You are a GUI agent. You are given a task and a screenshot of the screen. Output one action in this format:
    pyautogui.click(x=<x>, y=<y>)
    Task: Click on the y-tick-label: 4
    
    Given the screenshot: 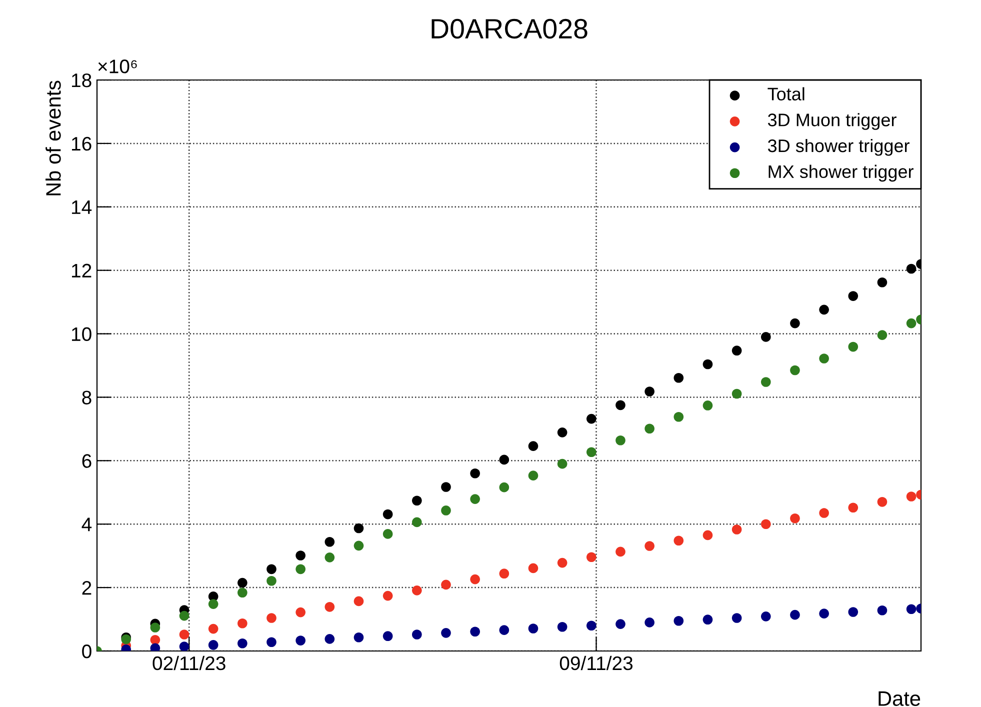 What is the action you would take?
    pyautogui.click(x=87, y=525)
    